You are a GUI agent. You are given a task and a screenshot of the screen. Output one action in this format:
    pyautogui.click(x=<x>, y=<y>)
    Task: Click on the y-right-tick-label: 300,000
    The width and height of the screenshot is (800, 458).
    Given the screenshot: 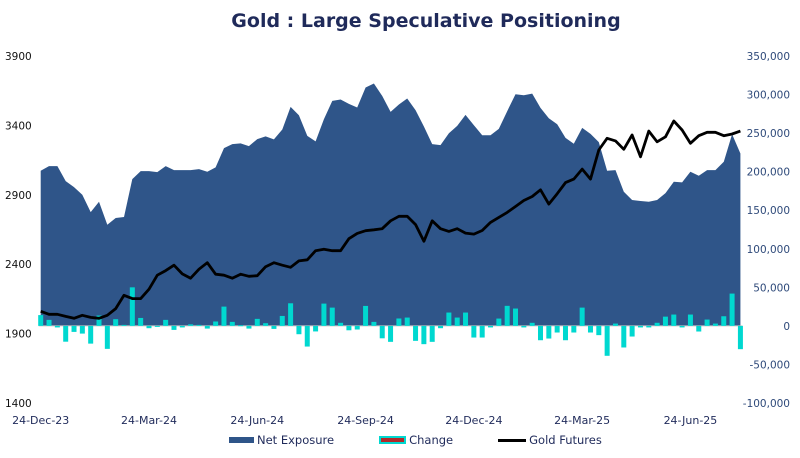 What is the action you would take?
    pyautogui.click(x=768, y=96)
    